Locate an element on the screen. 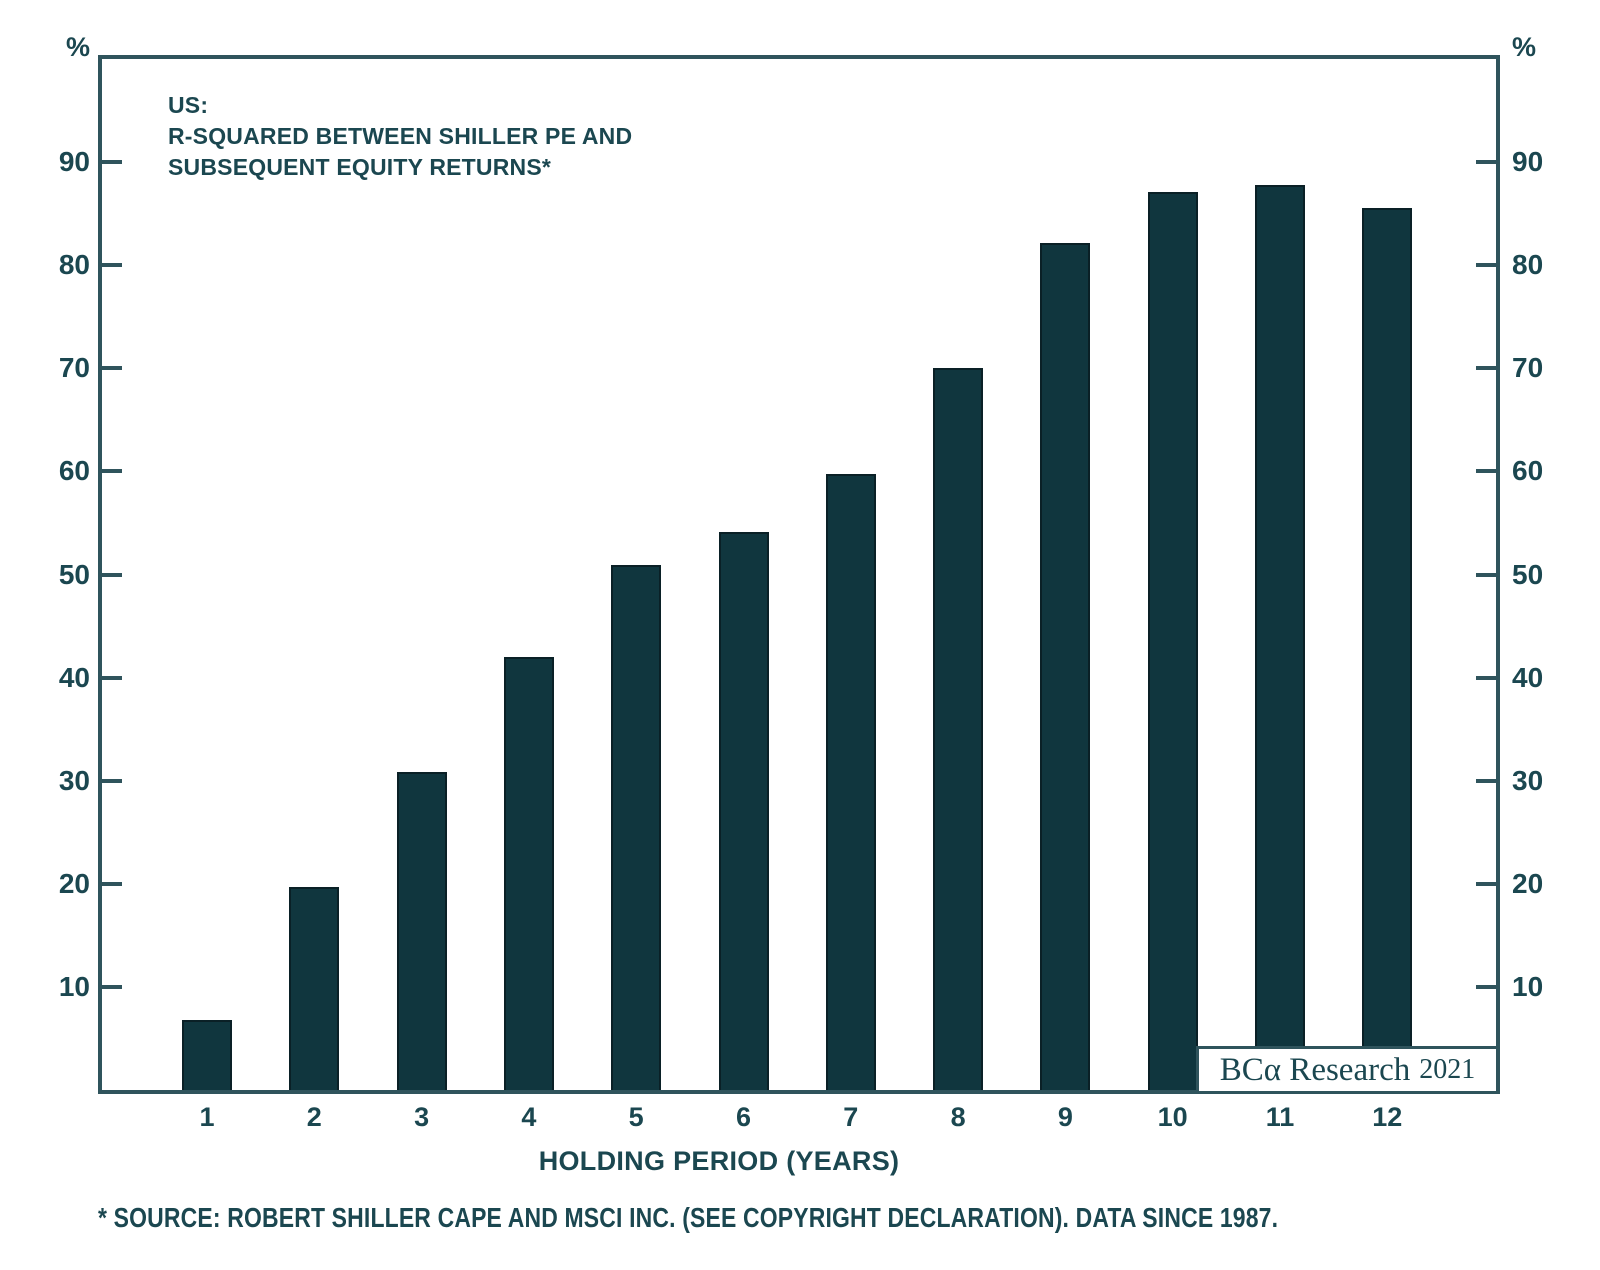  x-tick-label-8: 8 is located at coordinates (958, 1117).